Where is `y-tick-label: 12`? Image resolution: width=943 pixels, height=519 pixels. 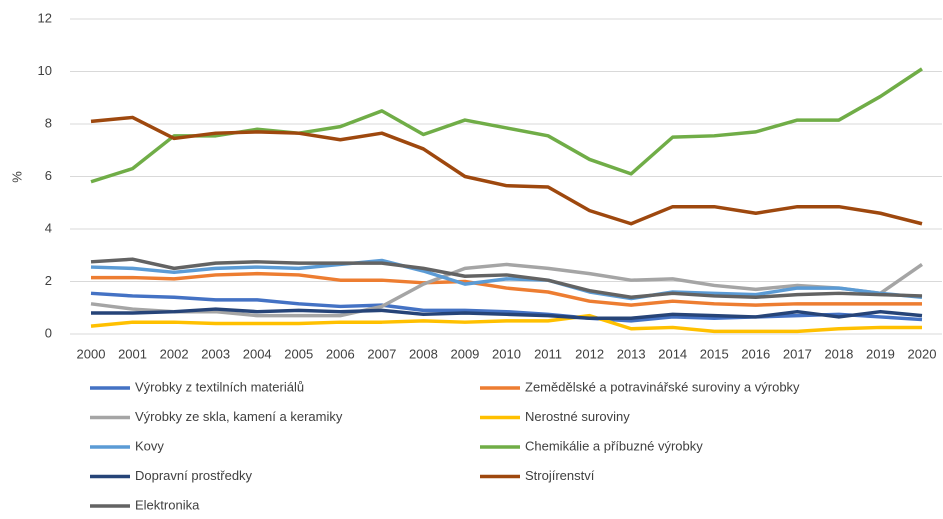 y-tick-label: 12 is located at coordinates (45, 17).